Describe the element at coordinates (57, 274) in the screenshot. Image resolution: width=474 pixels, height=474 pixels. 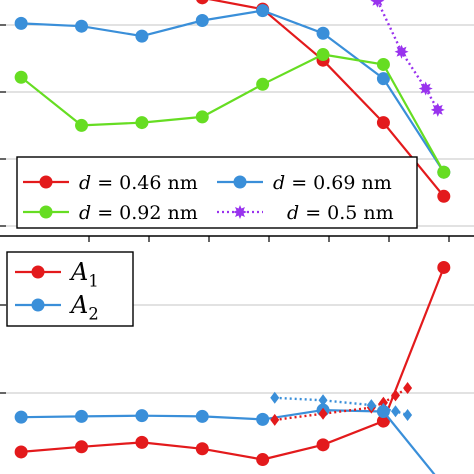
I see `legend-item: A1` at that location.